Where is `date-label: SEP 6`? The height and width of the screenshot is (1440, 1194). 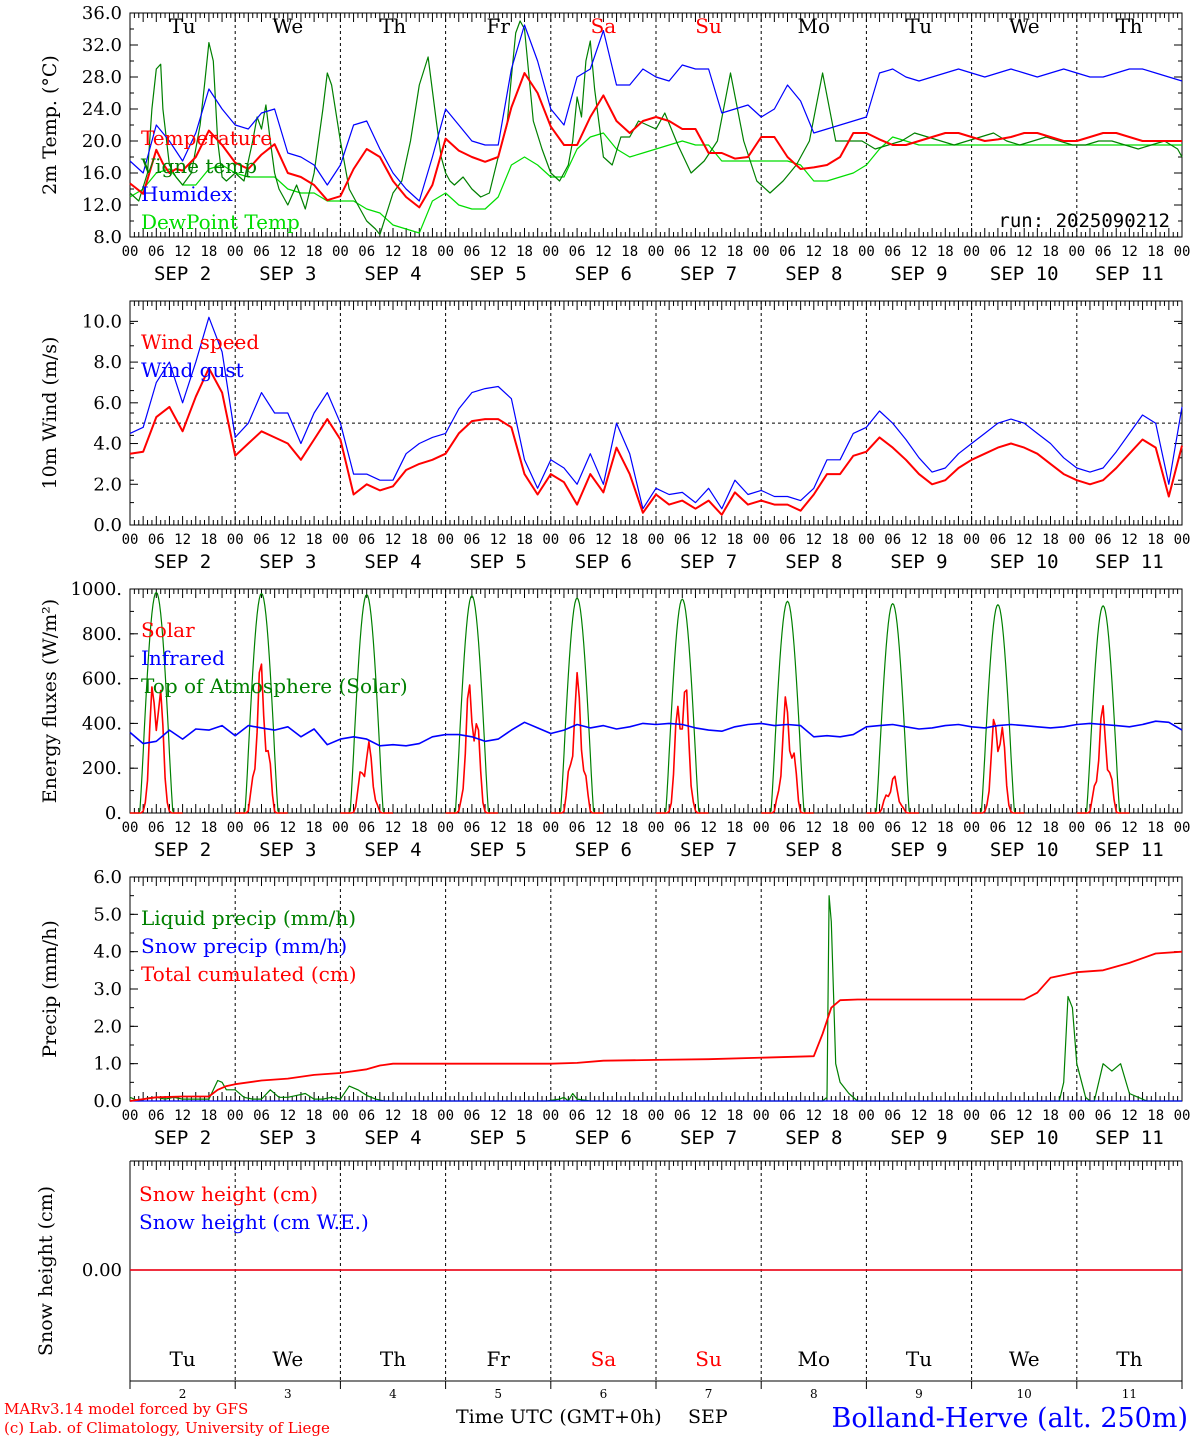 date-label: SEP 6 is located at coordinates (603, 1138).